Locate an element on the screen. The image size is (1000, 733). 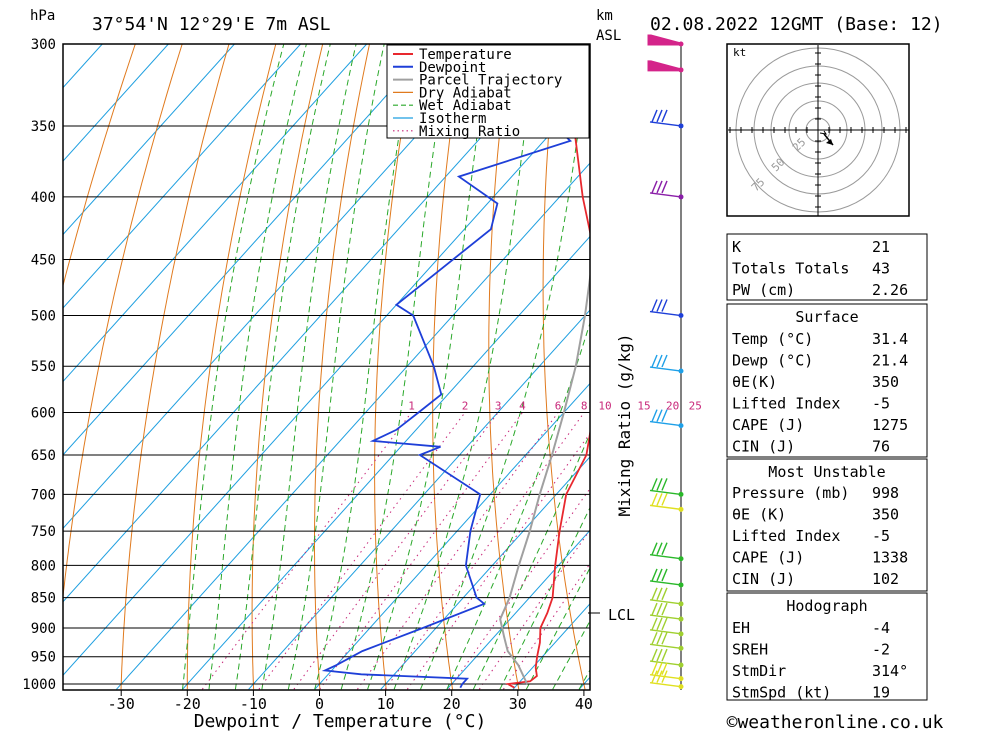
index-value: 2.26 is located at coordinates (890, 290).